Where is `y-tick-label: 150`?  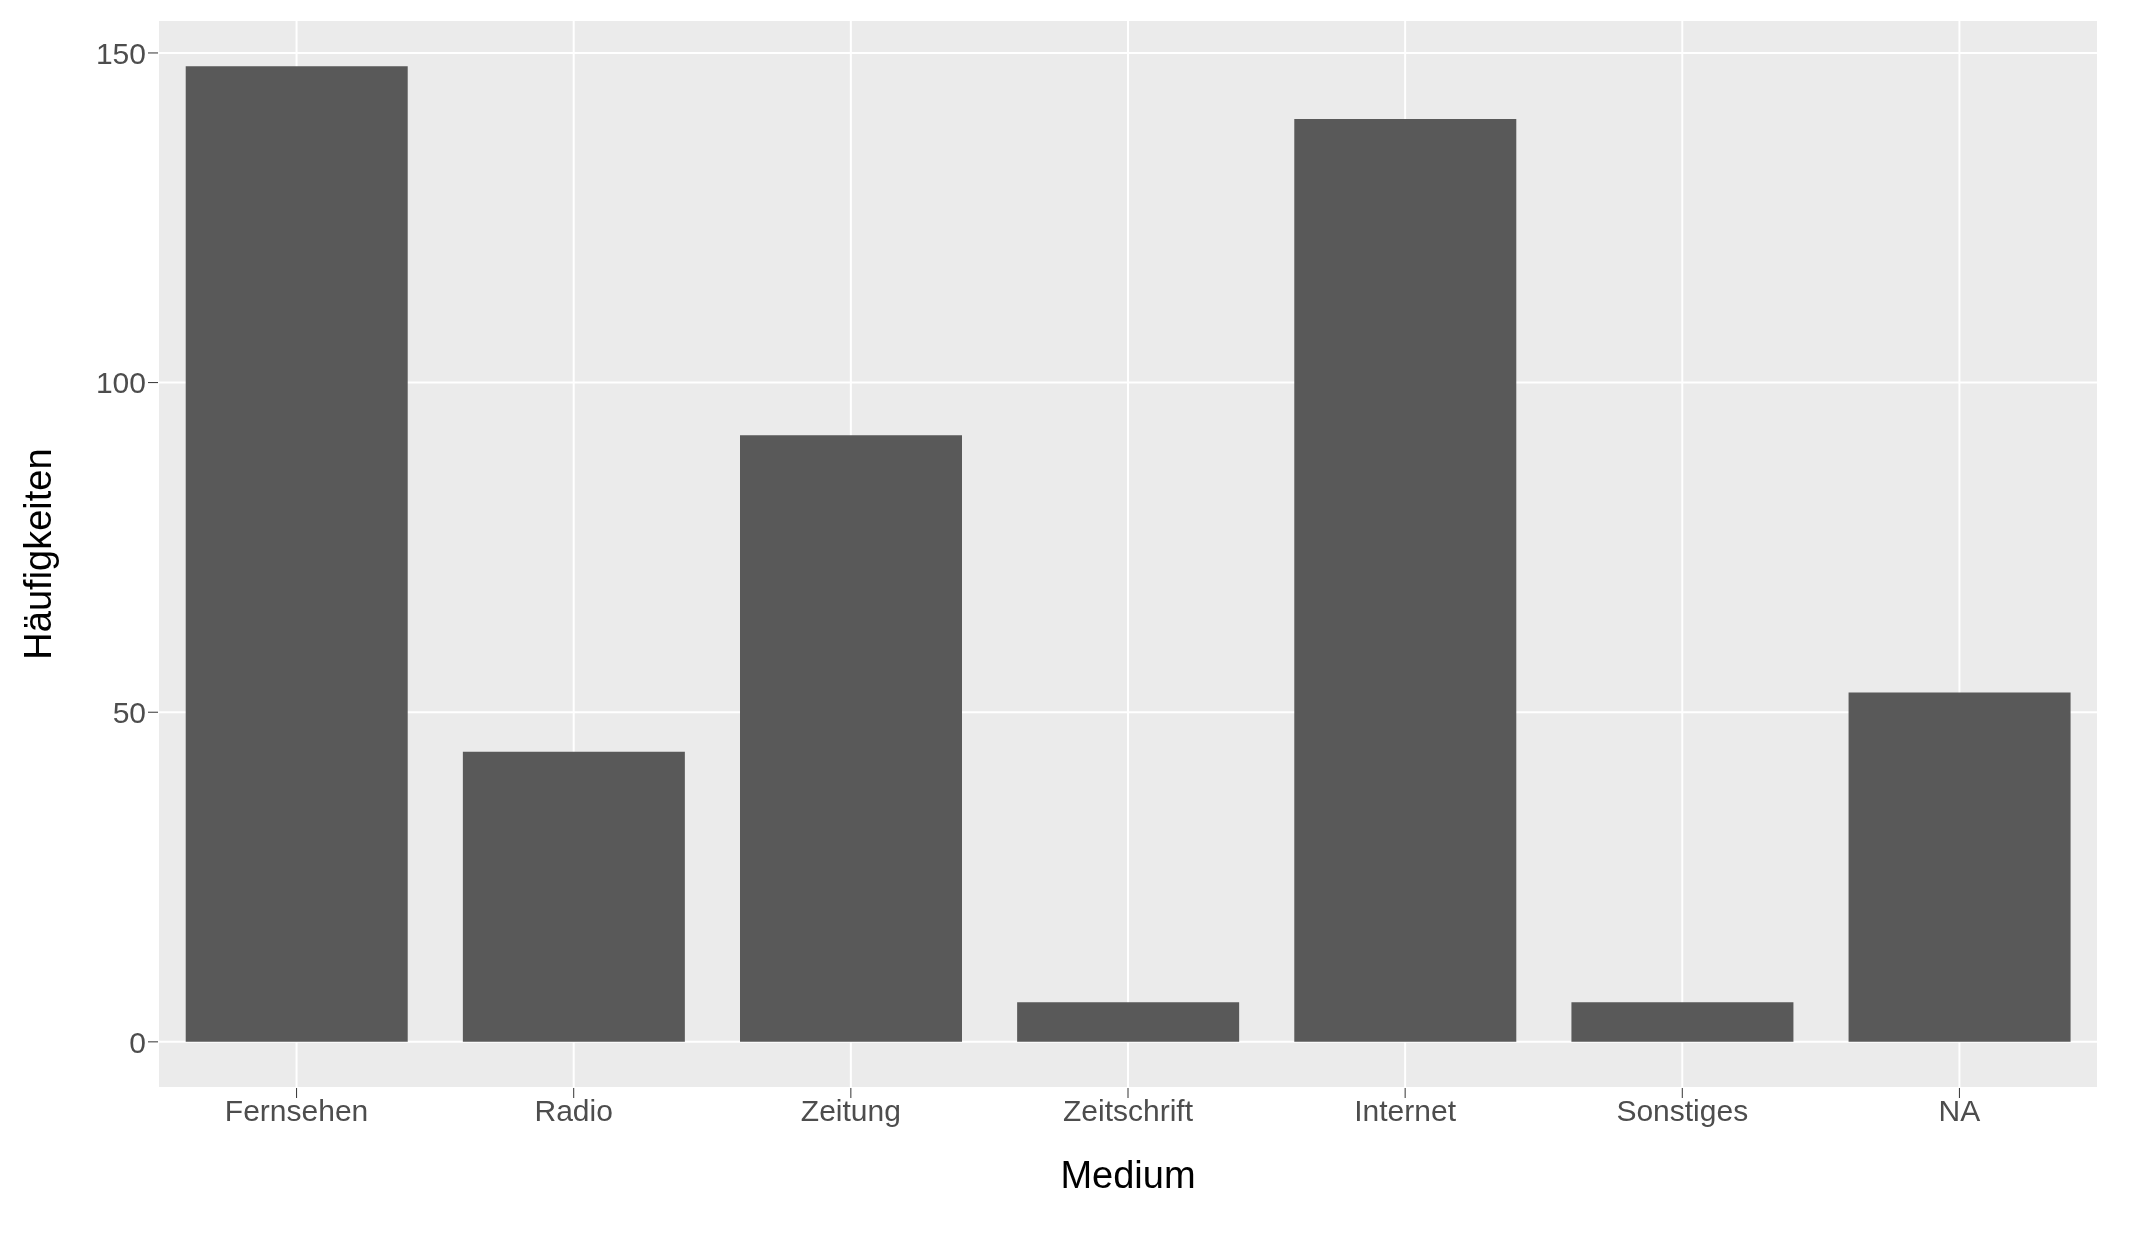 y-tick-label: 150 is located at coordinates (120, 53).